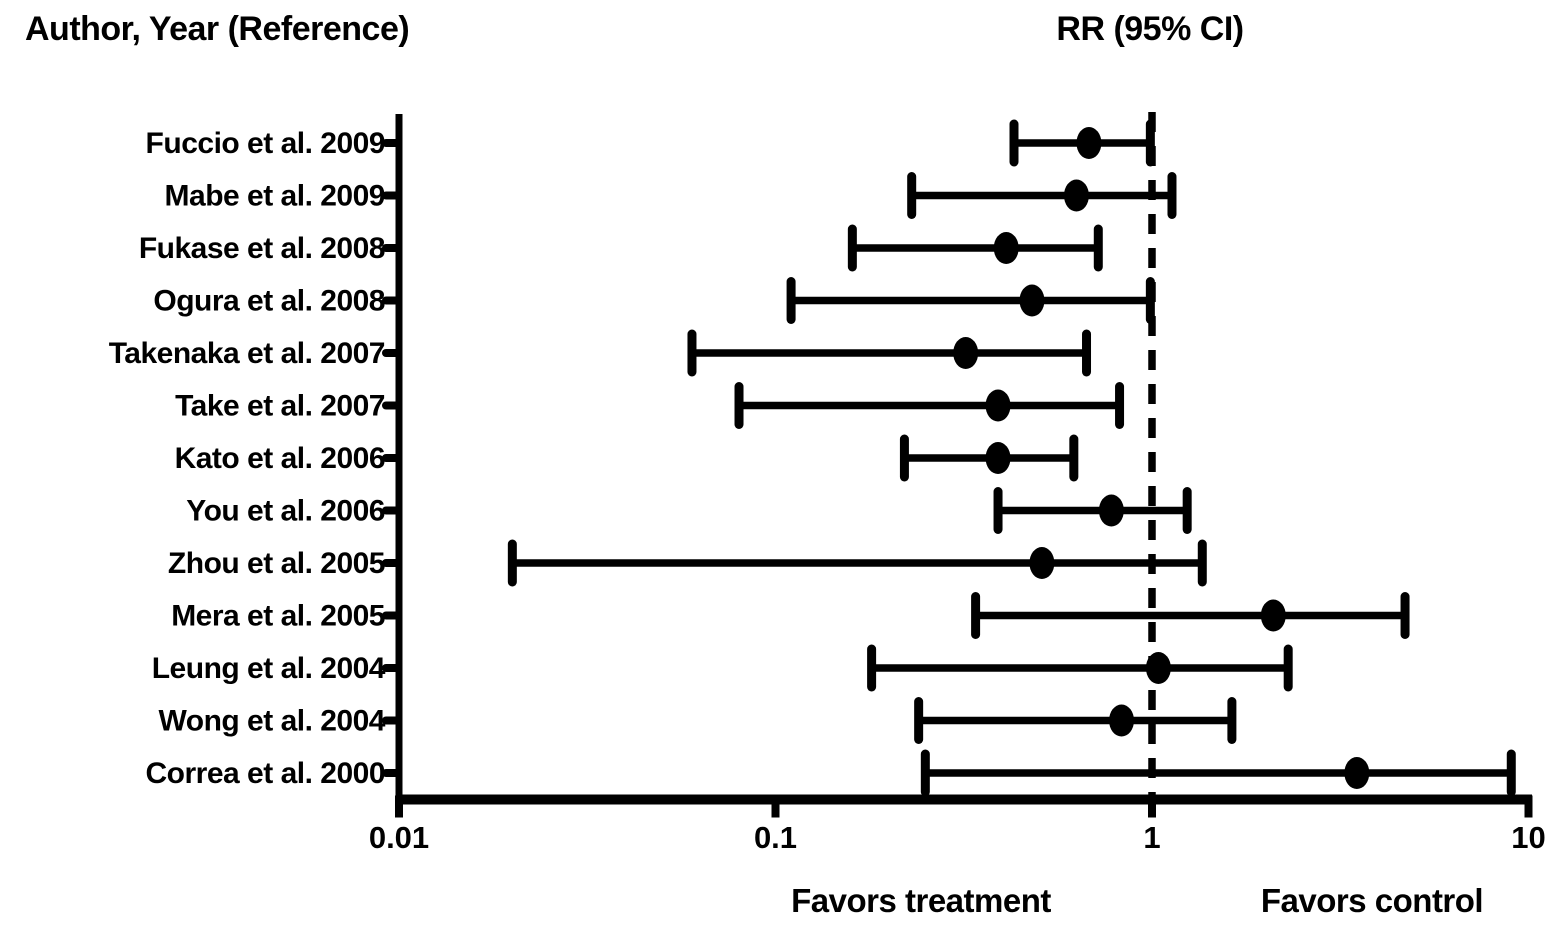 This screenshot has width=1559, height=927. I want to click on x-tick-label: 10, so click(1528, 837).